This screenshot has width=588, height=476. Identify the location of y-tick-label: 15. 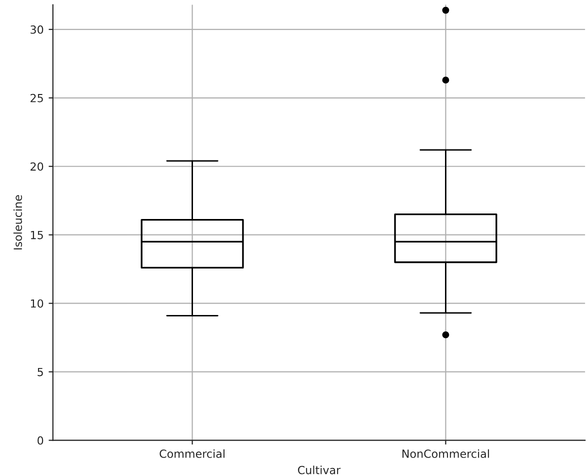
(36, 235).